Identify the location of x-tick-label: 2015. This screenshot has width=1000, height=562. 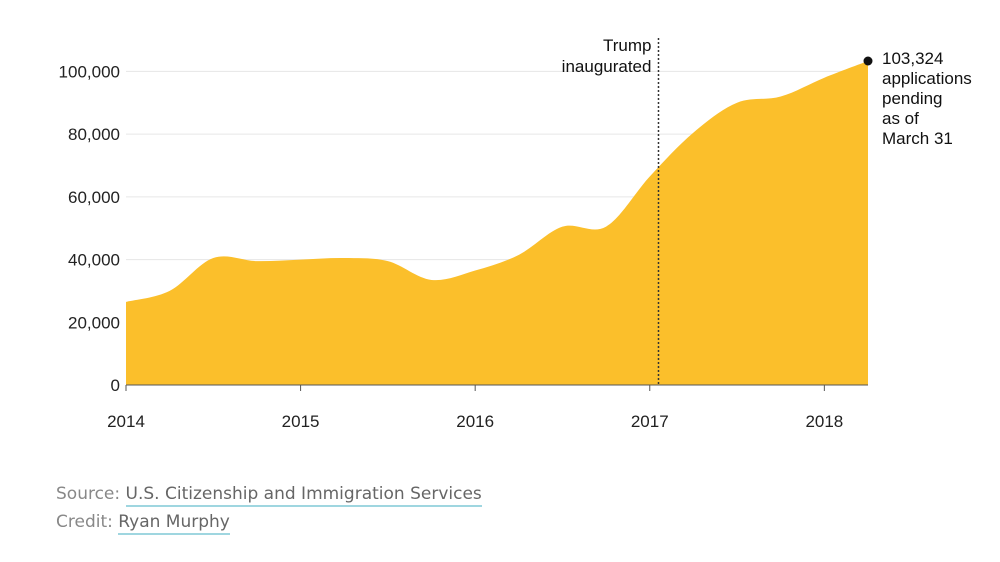
(301, 421).